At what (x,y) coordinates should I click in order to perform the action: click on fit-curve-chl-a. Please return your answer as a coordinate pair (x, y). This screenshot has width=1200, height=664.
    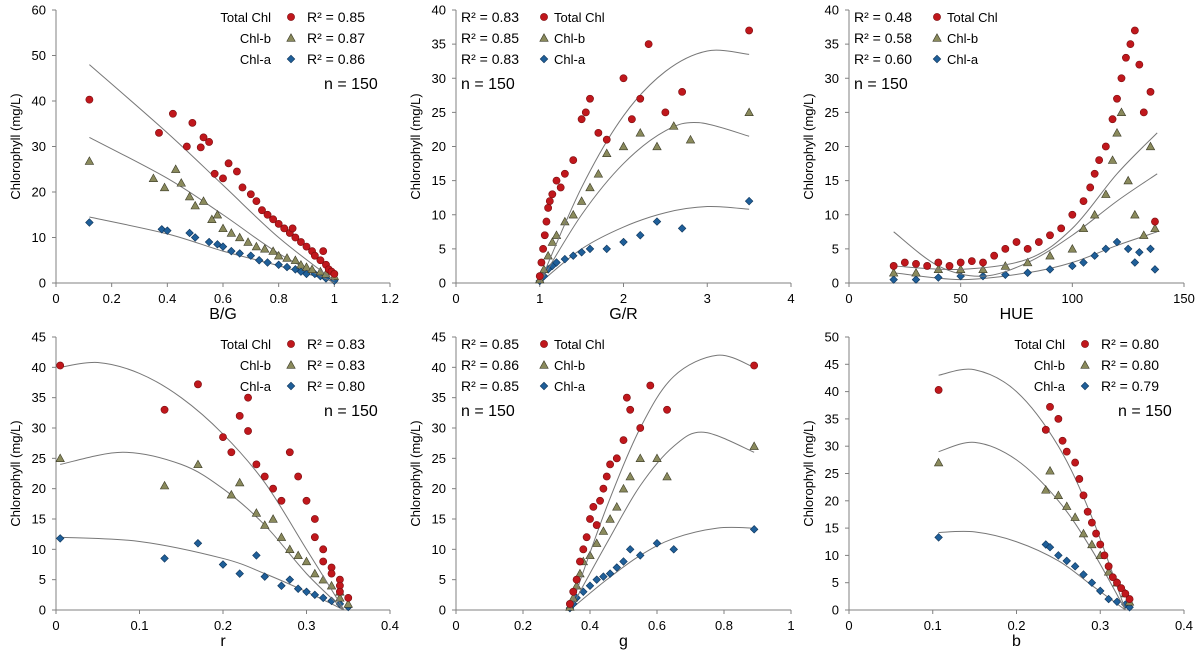
    Looking at the image, I should click on (662, 568).